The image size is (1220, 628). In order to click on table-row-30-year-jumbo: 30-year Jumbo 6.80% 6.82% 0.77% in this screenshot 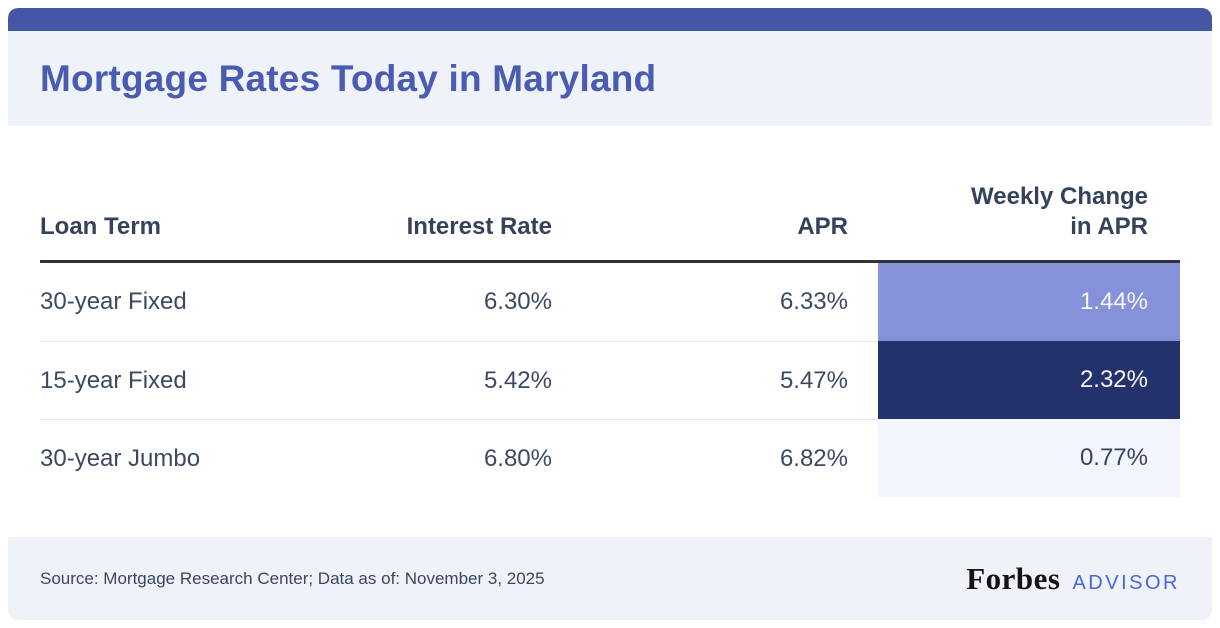, I will do `click(610, 458)`.